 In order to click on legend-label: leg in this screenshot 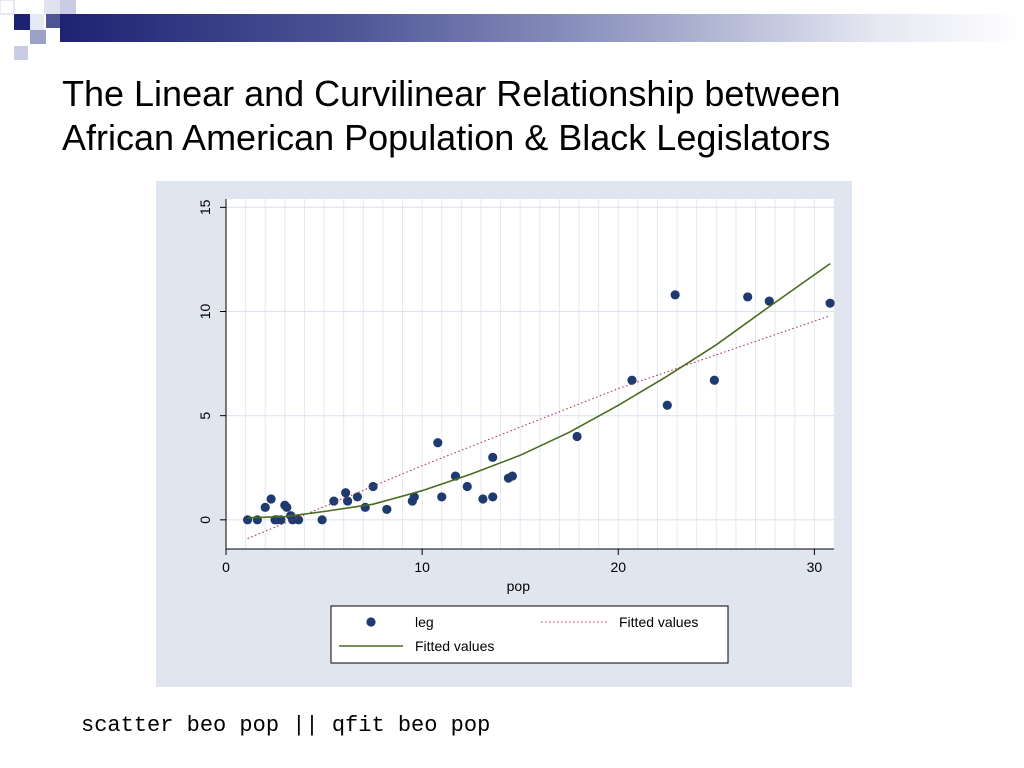, I will do `click(424, 622)`.